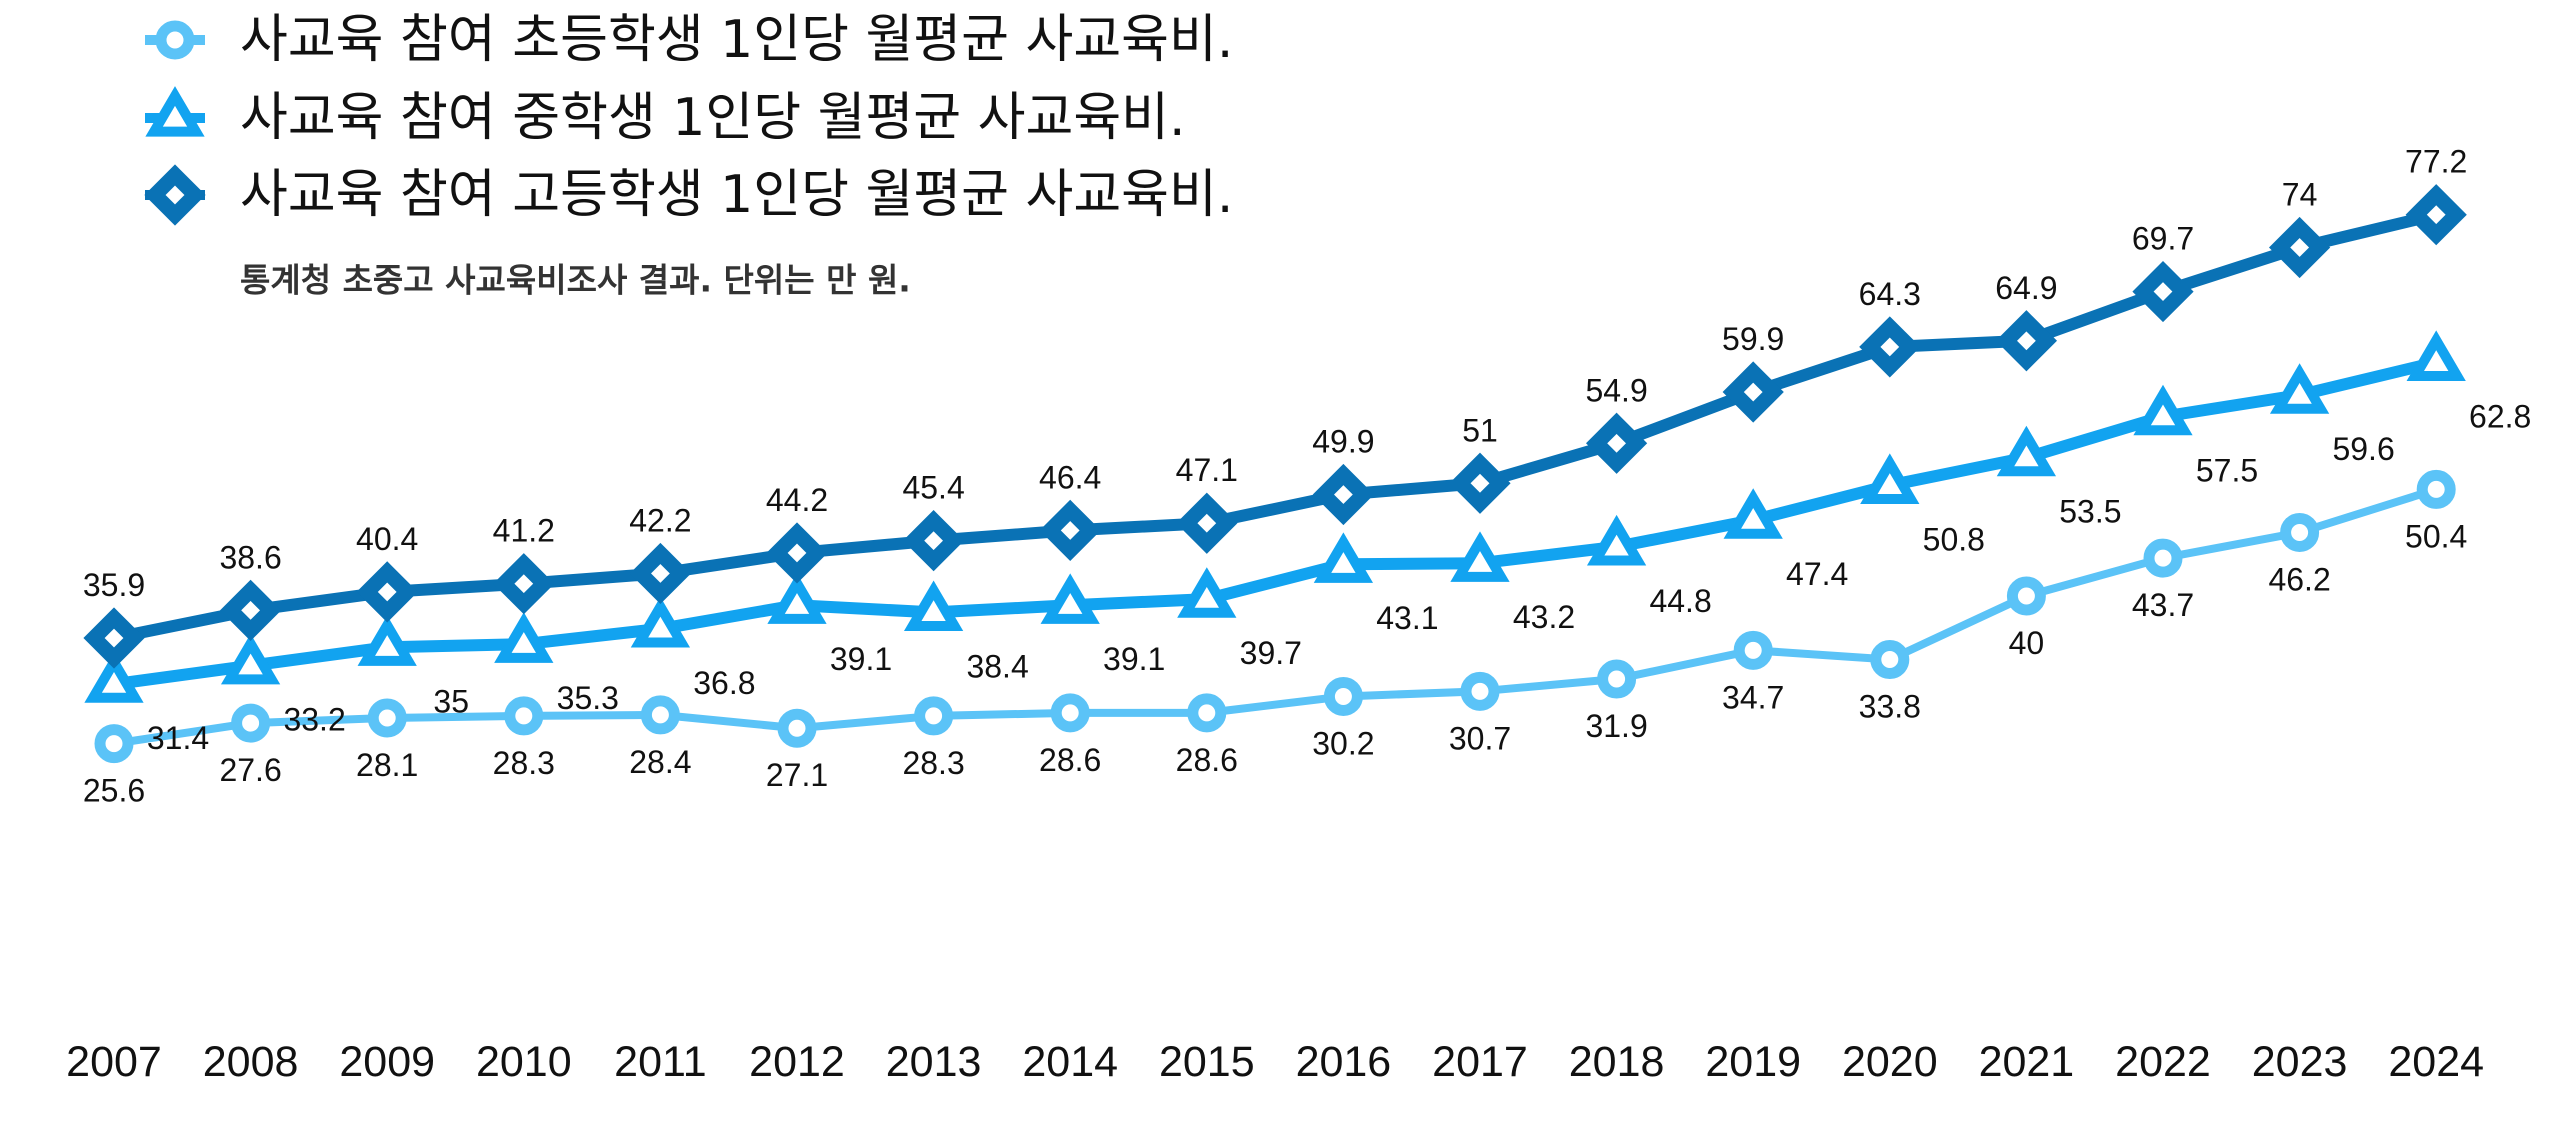 The width and height of the screenshot is (2560, 1127). I want to click on data-label: 35, so click(451, 701).